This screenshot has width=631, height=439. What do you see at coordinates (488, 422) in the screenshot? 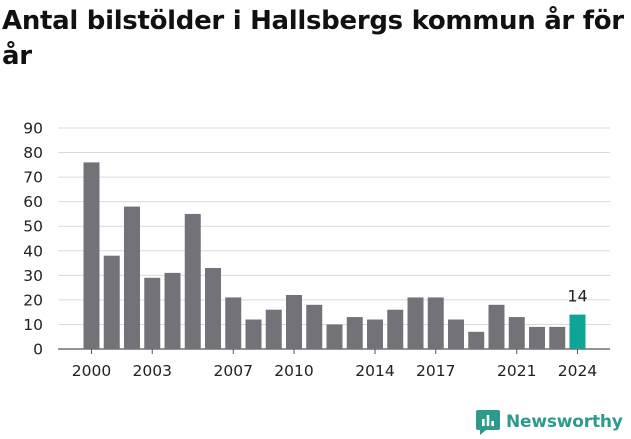
I see `bar-chart-logo-icon` at bounding box center [488, 422].